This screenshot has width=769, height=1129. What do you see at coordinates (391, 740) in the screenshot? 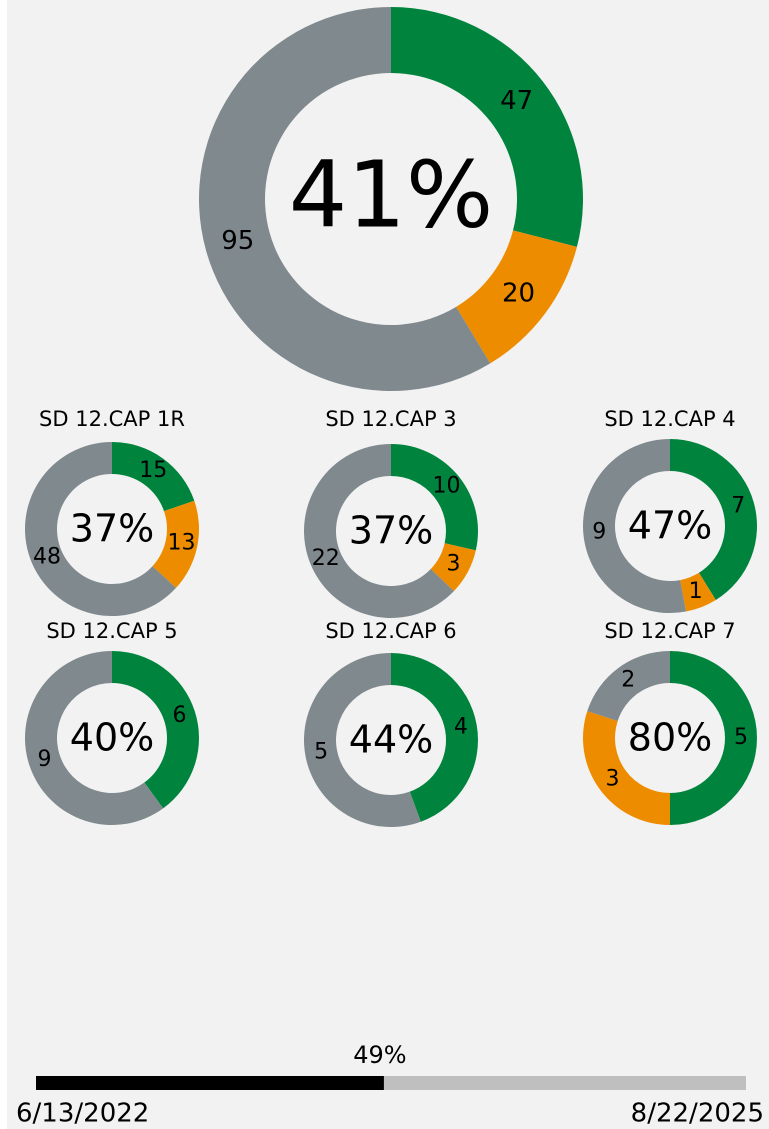
I see `center-label: 44%` at bounding box center [391, 740].